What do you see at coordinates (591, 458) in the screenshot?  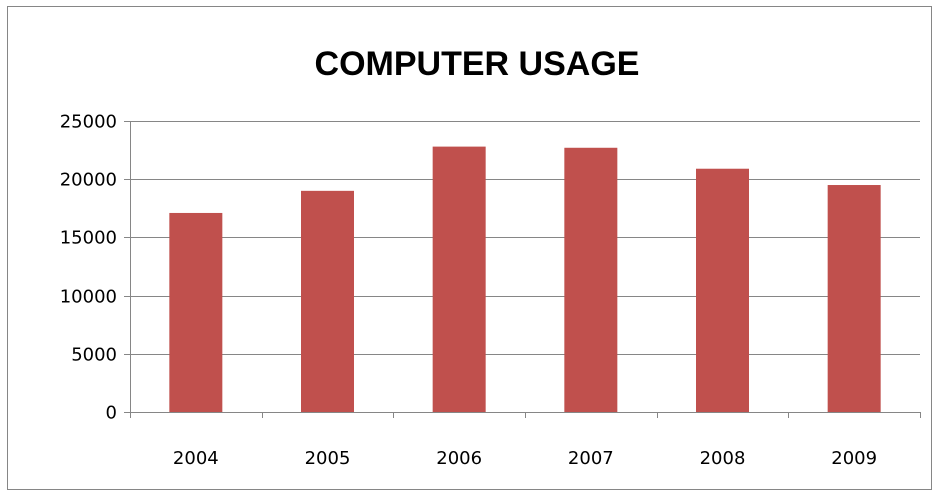 I see `x-tick-label: 2007` at bounding box center [591, 458].